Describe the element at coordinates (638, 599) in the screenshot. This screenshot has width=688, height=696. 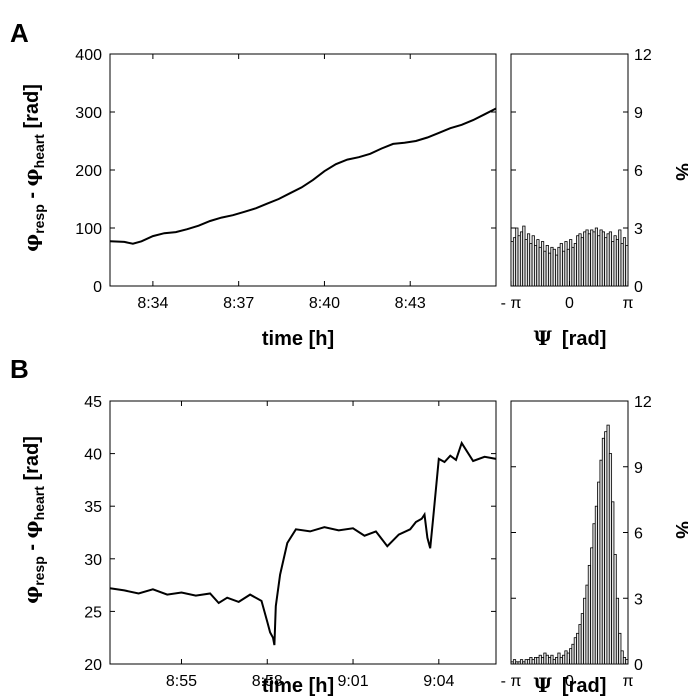
I see `panel-b-histogram-y-tick-label: 3` at that location.